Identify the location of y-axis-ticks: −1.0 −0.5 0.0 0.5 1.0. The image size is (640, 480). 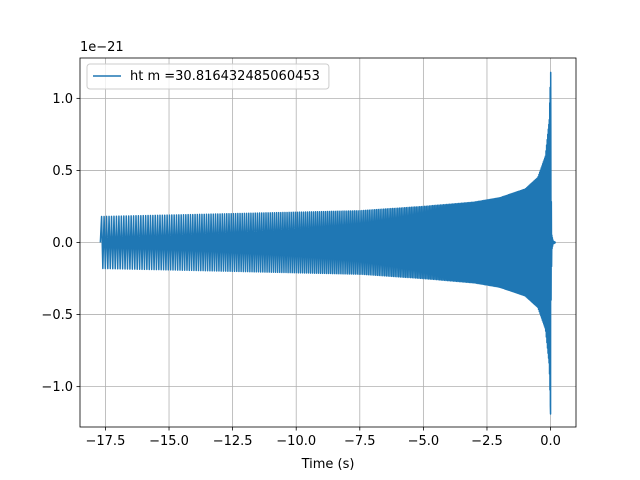
(60, 243).